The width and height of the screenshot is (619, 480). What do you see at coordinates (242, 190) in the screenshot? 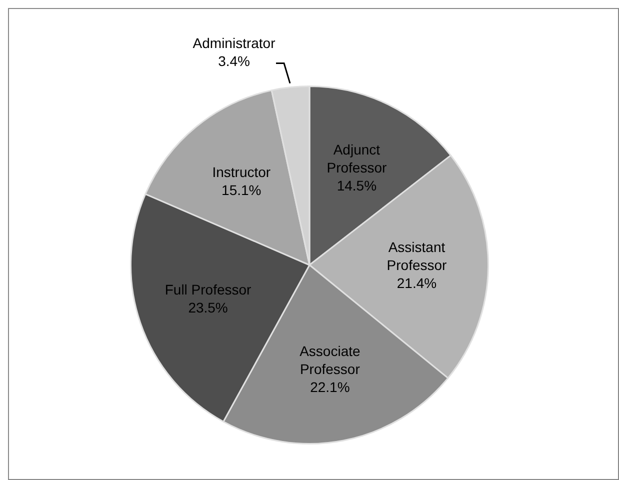
I see `data-label: 15.1%` at bounding box center [242, 190].